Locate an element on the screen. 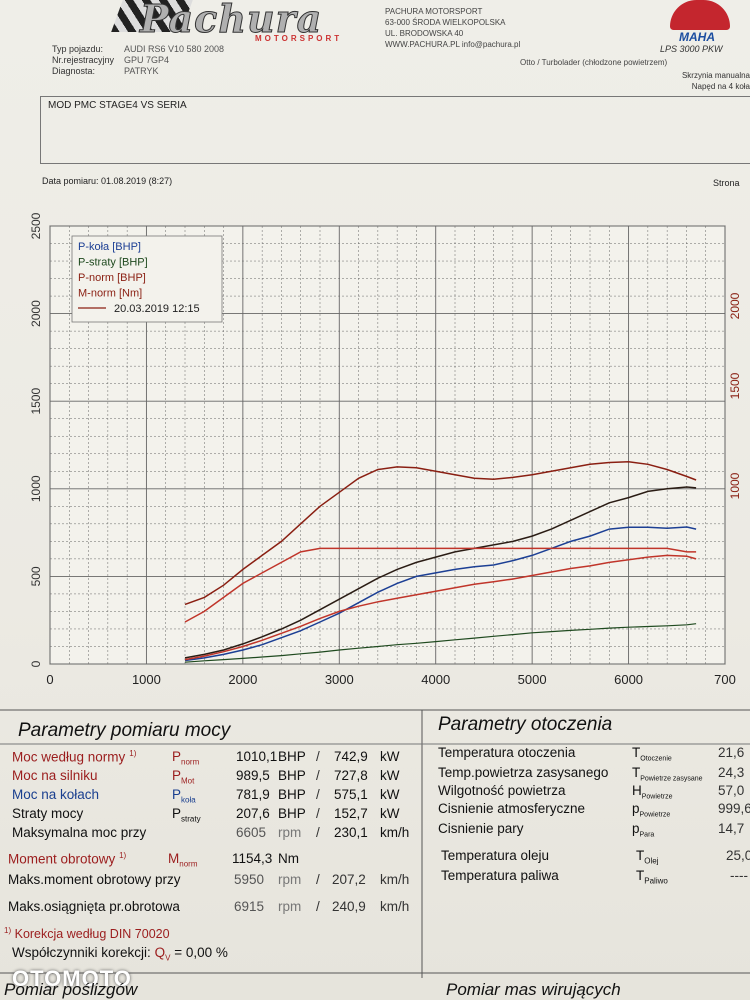  env-row-symbol: pPara is located at coordinates (643, 830).